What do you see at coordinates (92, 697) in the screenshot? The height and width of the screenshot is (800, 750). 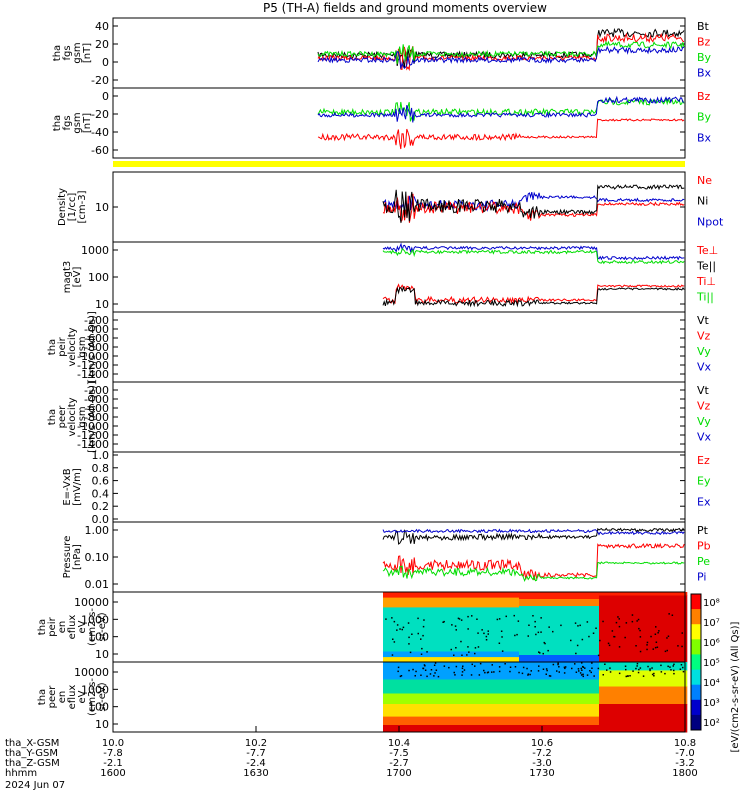 I see `y-axis-label: (cm2-s-` at bounding box center [92, 697].